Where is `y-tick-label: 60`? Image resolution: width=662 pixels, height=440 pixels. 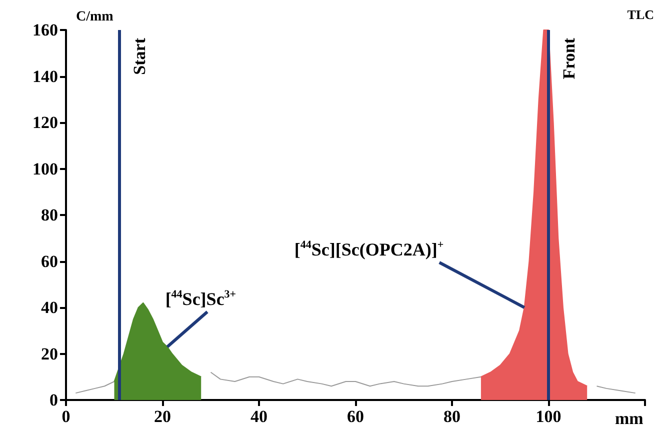
y-tick-label: 60 is located at coordinates (49, 261).